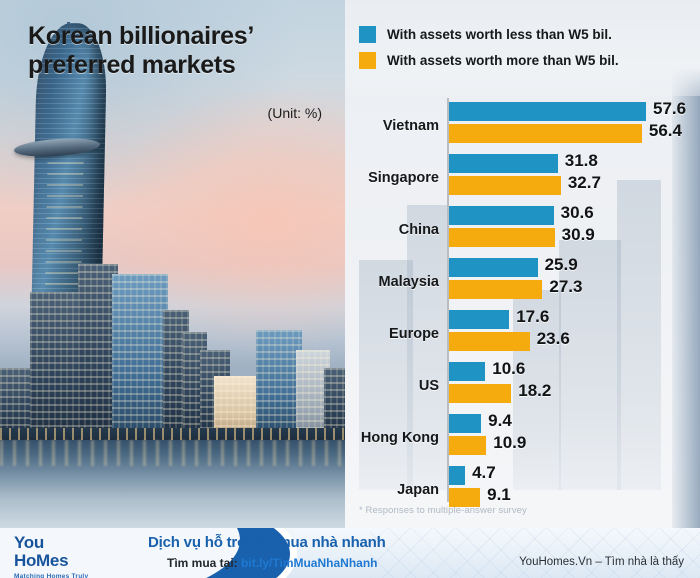  What do you see at coordinates (499, 34) in the screenshot?
I see `legend-label-less-than: With assets worth less than W5 bil.` at bounding box center [499, 34].